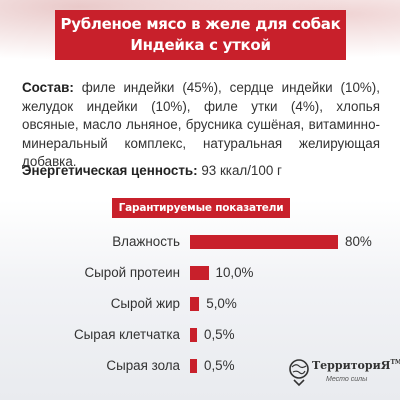  What do you see at coordinates (146, 241) in the screenshot?
I see `category-label: Влажность` at bounding box center [146, 241].